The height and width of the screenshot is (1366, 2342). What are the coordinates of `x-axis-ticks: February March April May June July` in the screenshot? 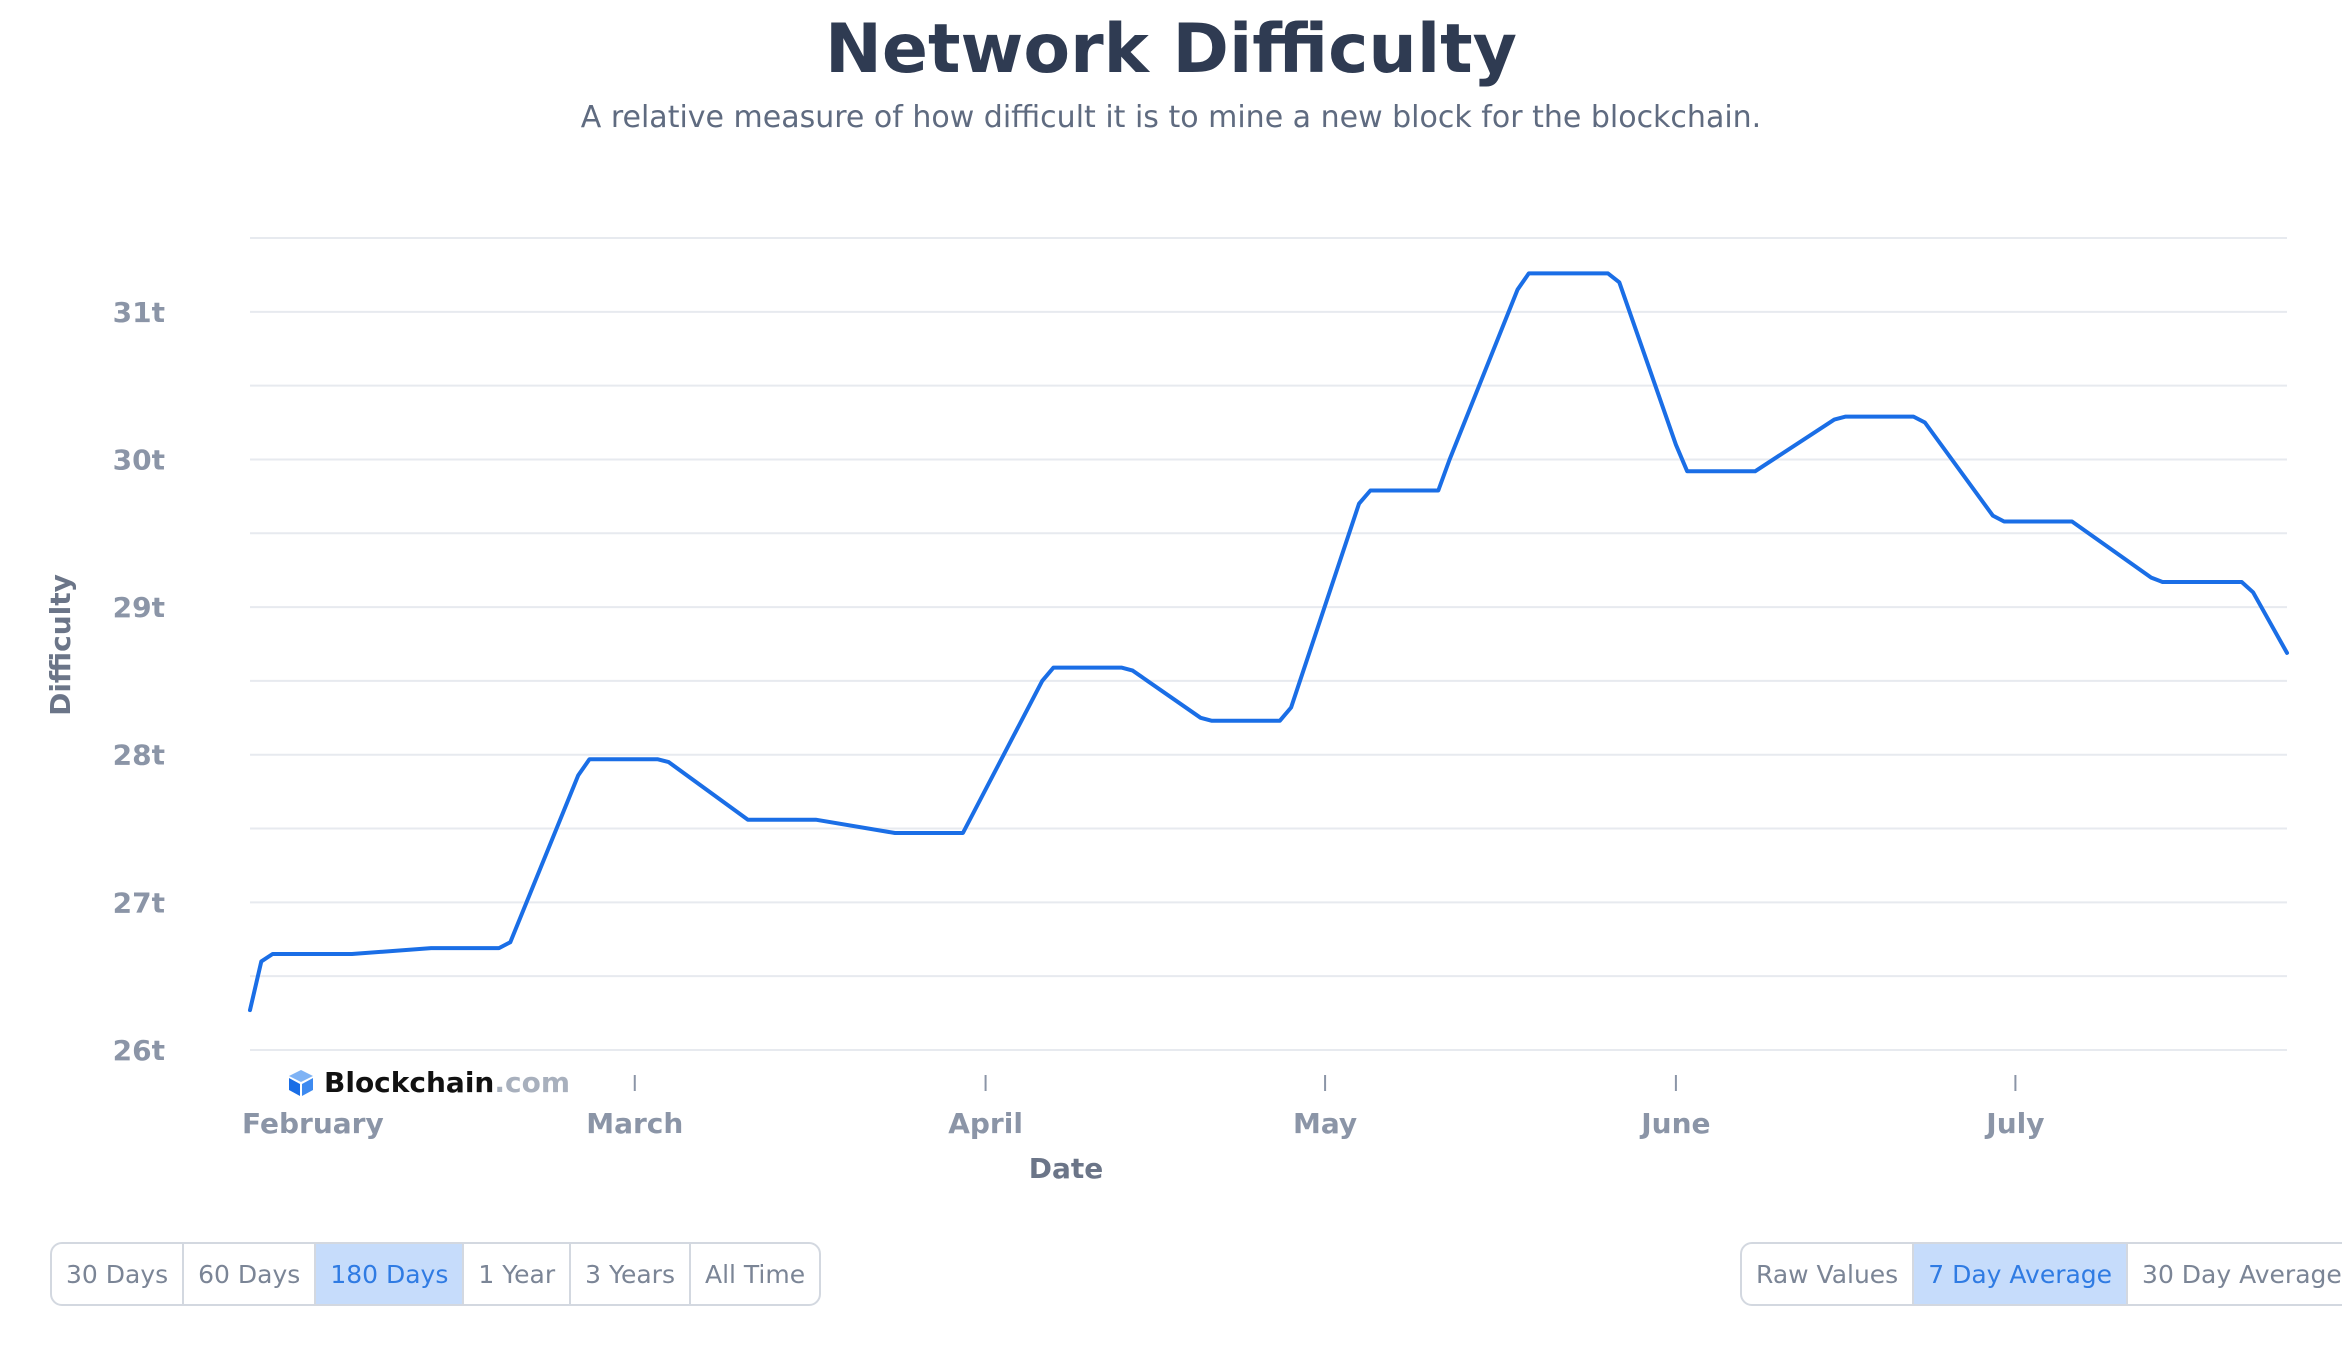 It's located at (1143, 1107).